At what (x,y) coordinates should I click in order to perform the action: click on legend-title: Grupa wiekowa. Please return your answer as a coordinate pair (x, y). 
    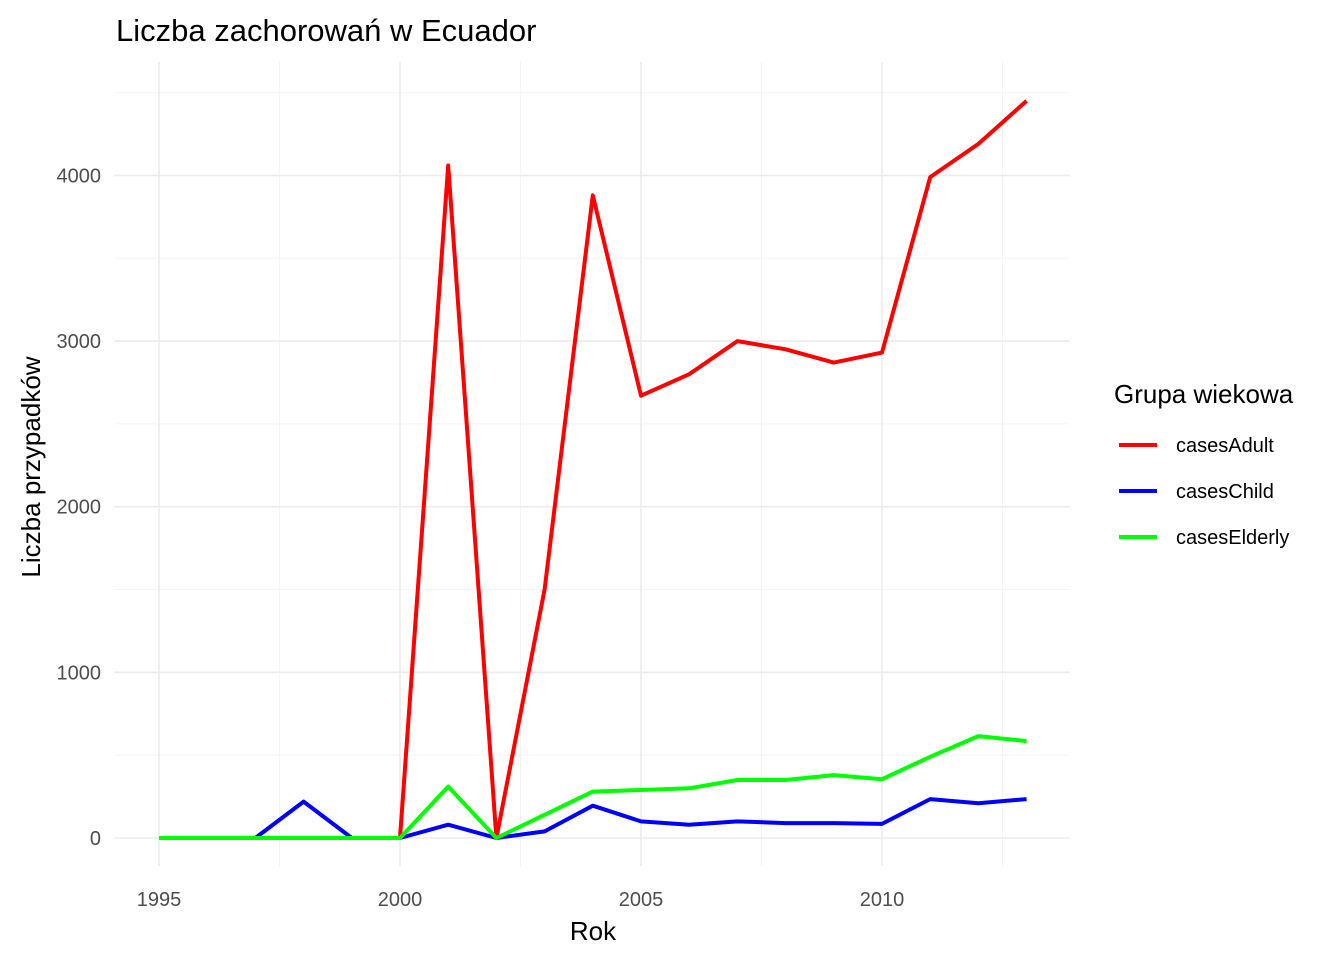
    Looking at the image, I should click on (1204, 394).